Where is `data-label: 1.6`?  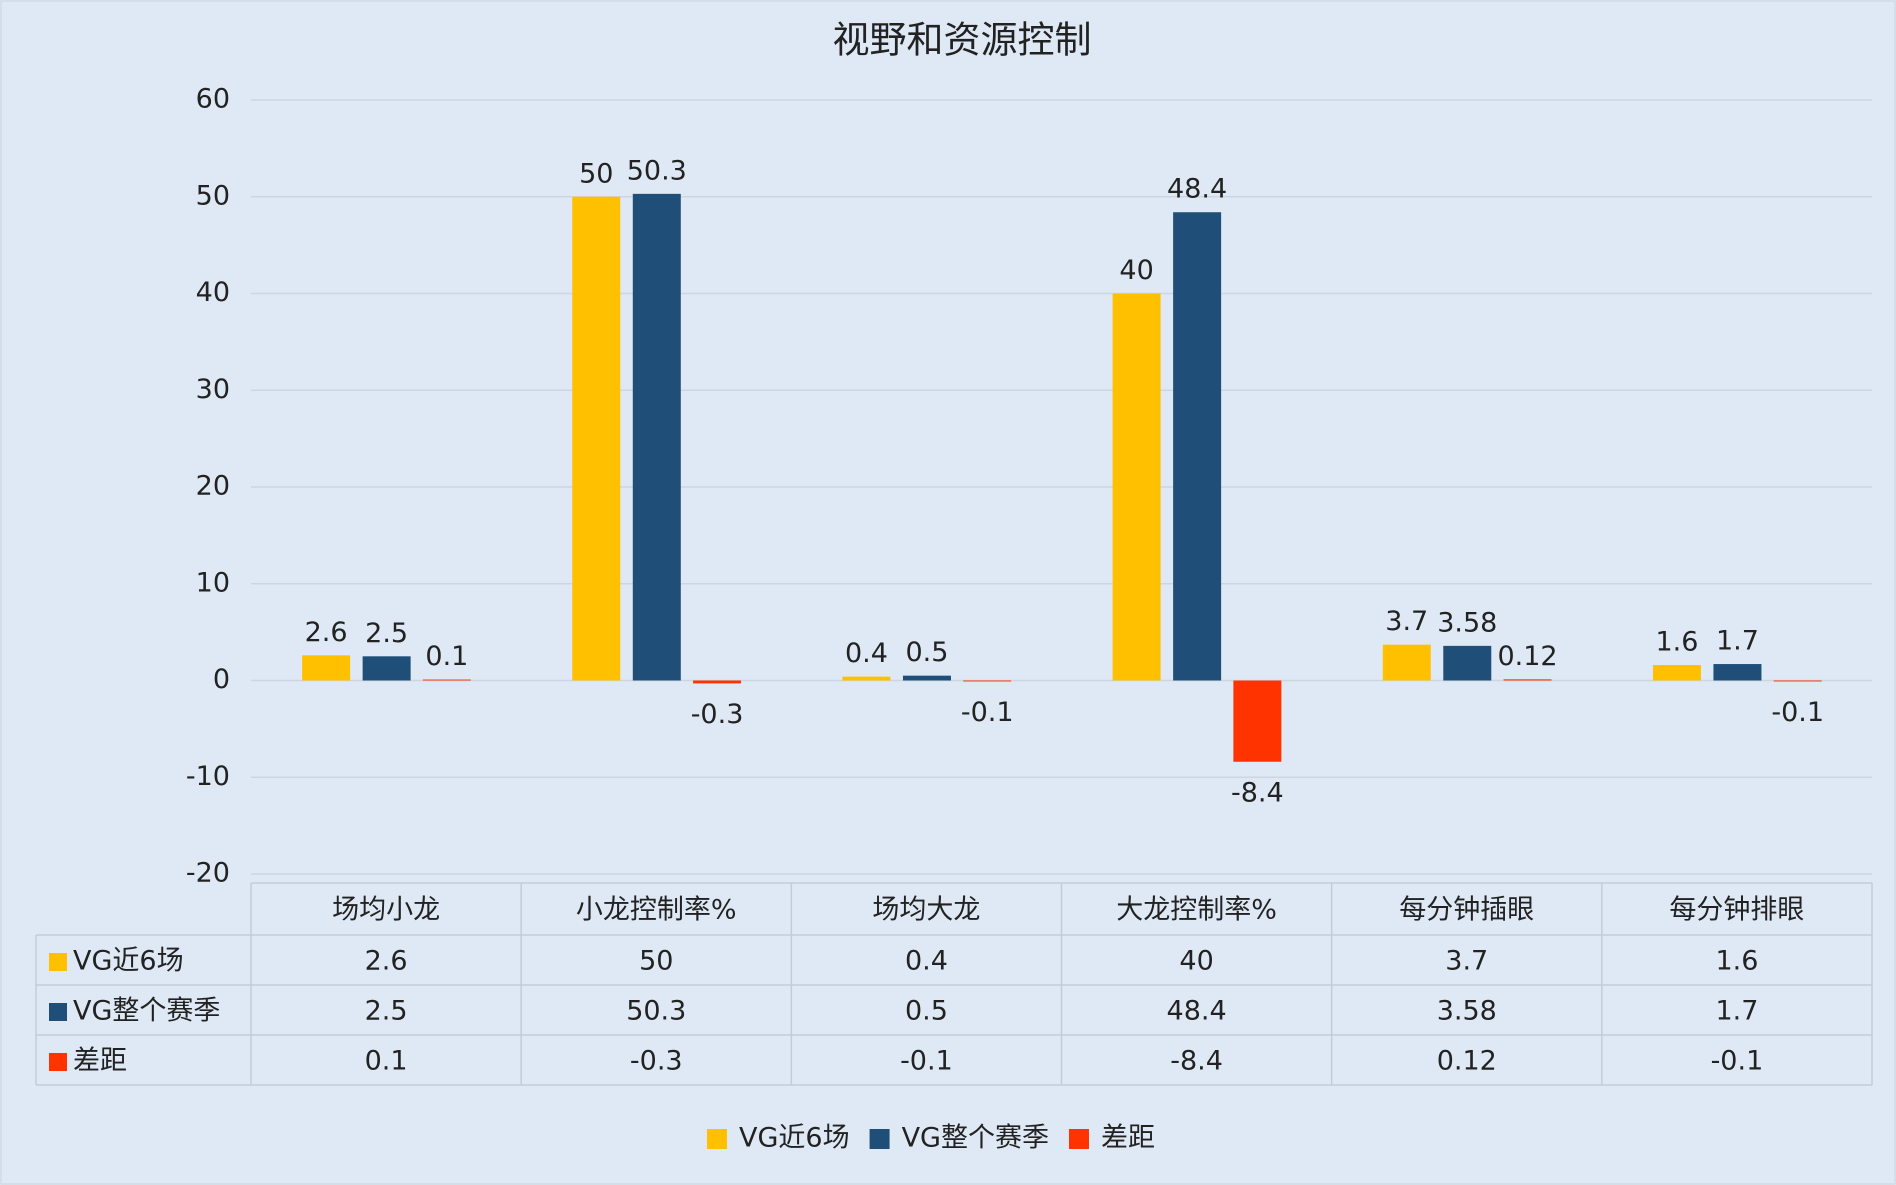
data-label: 1.6 is located at coordinates (1676, 642).